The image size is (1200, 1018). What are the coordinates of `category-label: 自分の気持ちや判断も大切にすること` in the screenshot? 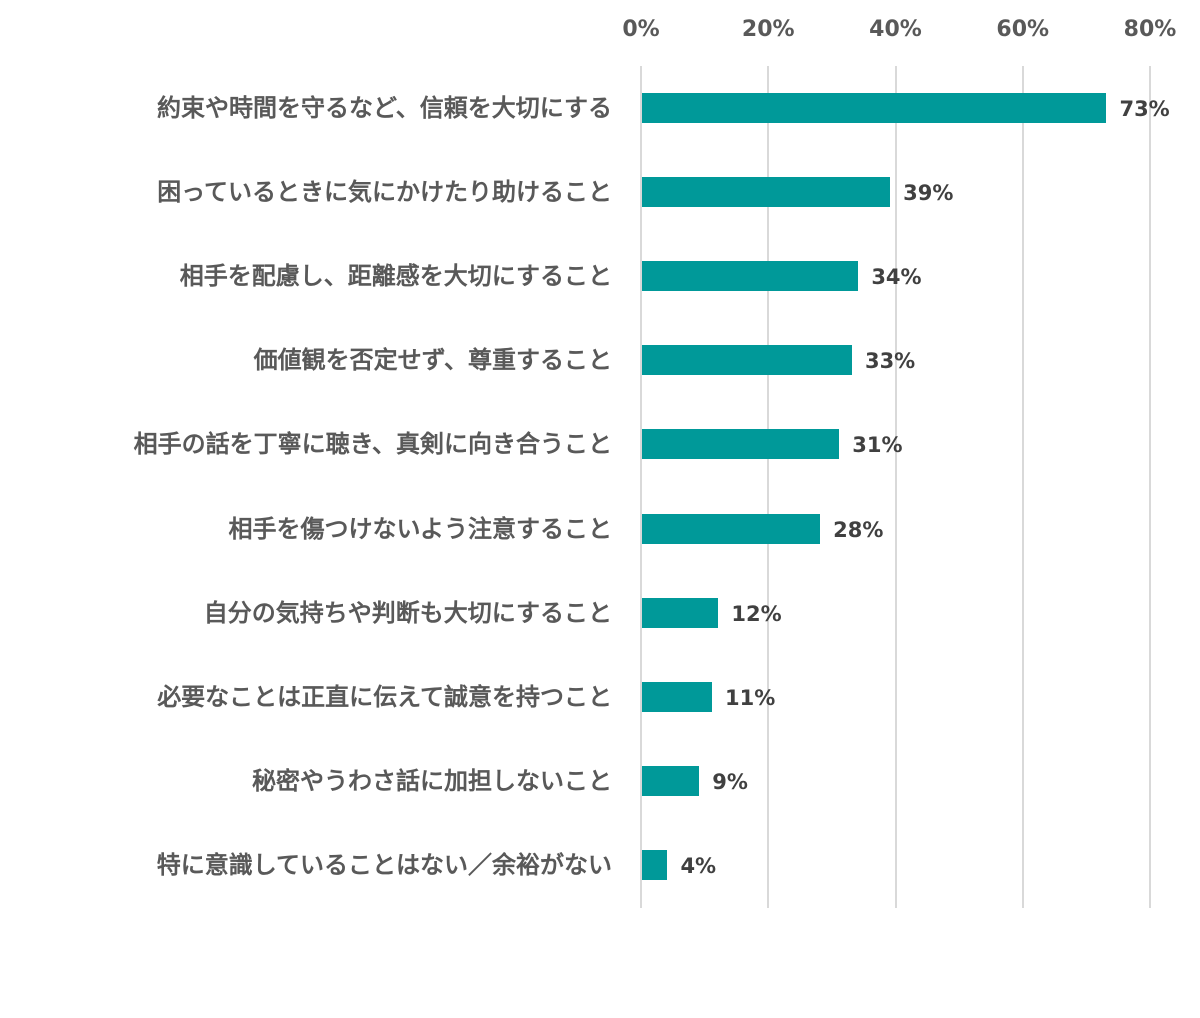 It's located at (407, 612).